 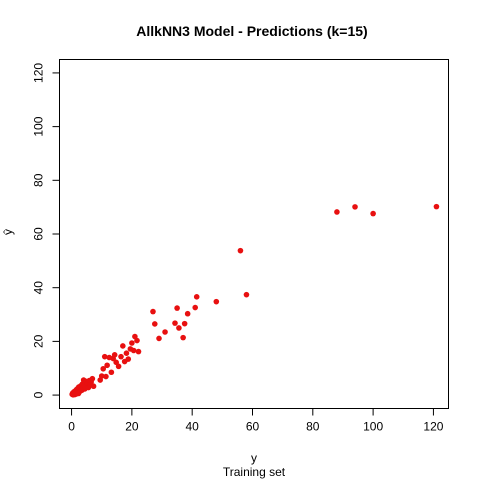 I want to click on y-tick-label: 20, so click(x=39, y=341).